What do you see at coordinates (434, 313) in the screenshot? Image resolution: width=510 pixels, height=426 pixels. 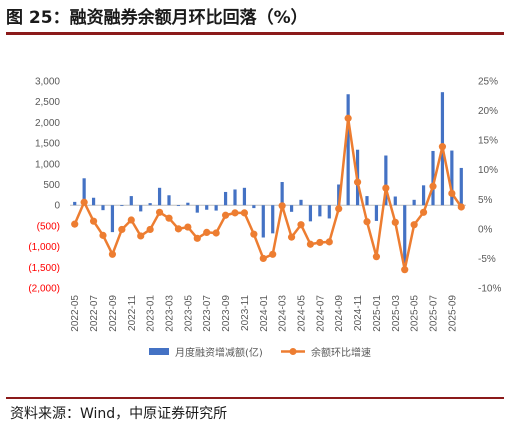 I see `x-tick-label: 2025-07` at bounding box center [434, 313].